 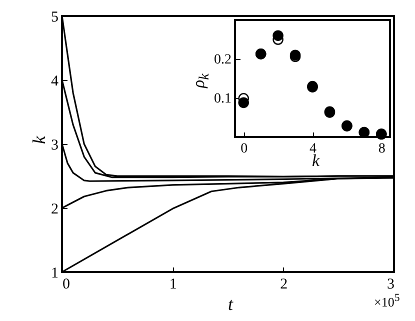 I want to click on x-tick-label: 1, so click(x=173, y=284).